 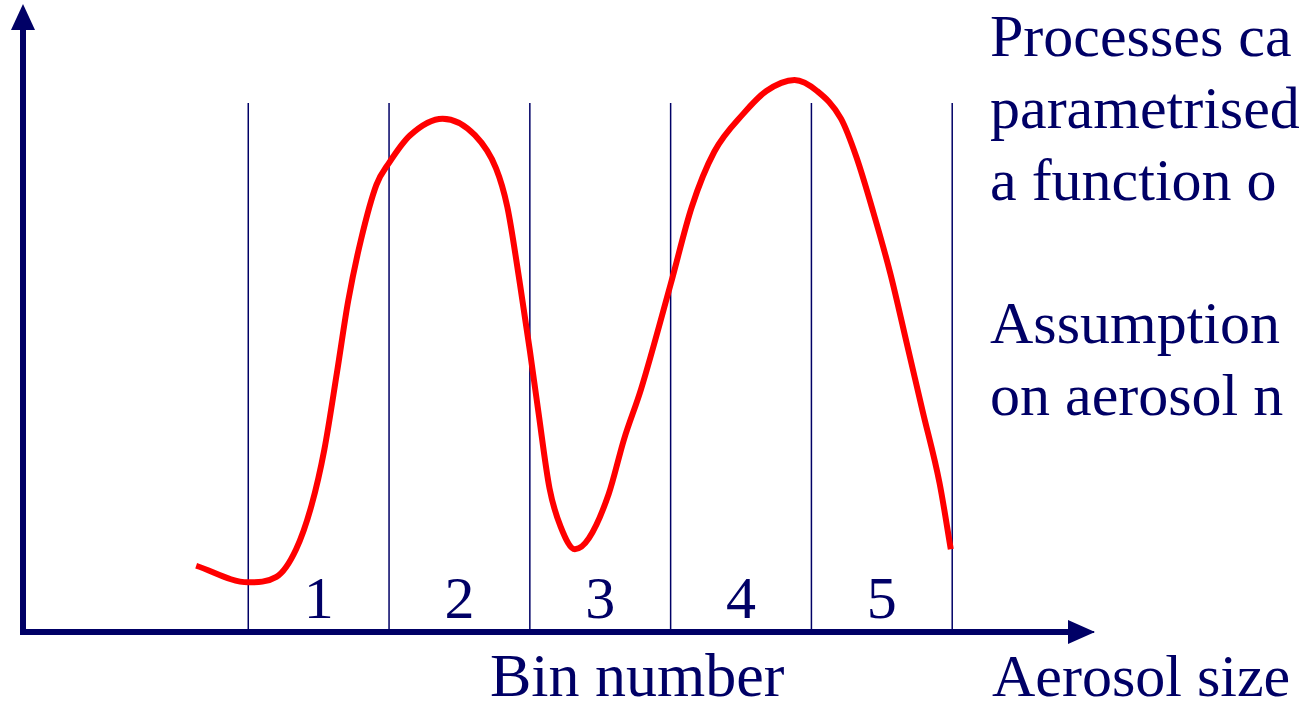 I want to click on text: Aerosol size, so click(x=1141, y=675).